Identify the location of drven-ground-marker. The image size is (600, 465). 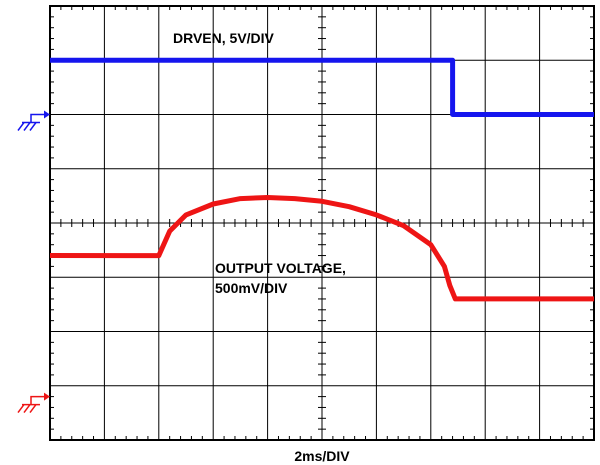
(33, 120).